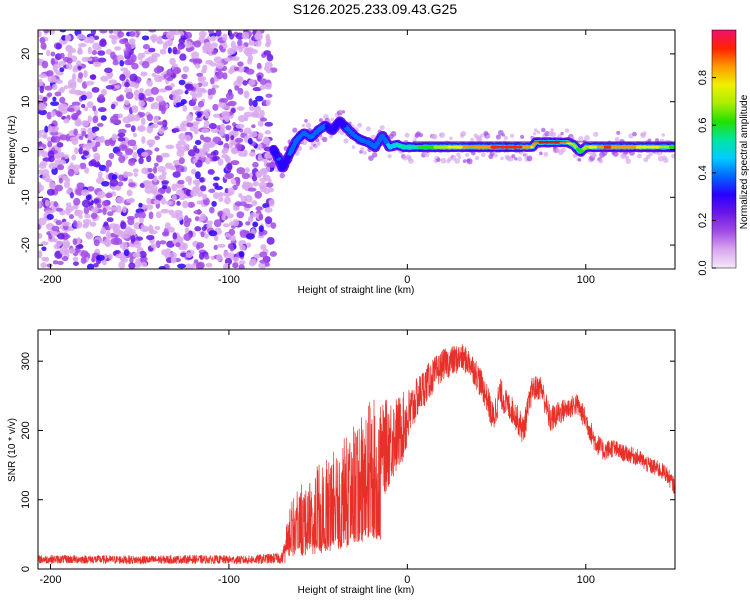  What do you see at coordinates (26, 500) in the screenshot?
I see `y-tick-label: 100` at bounding box center [26, 500].